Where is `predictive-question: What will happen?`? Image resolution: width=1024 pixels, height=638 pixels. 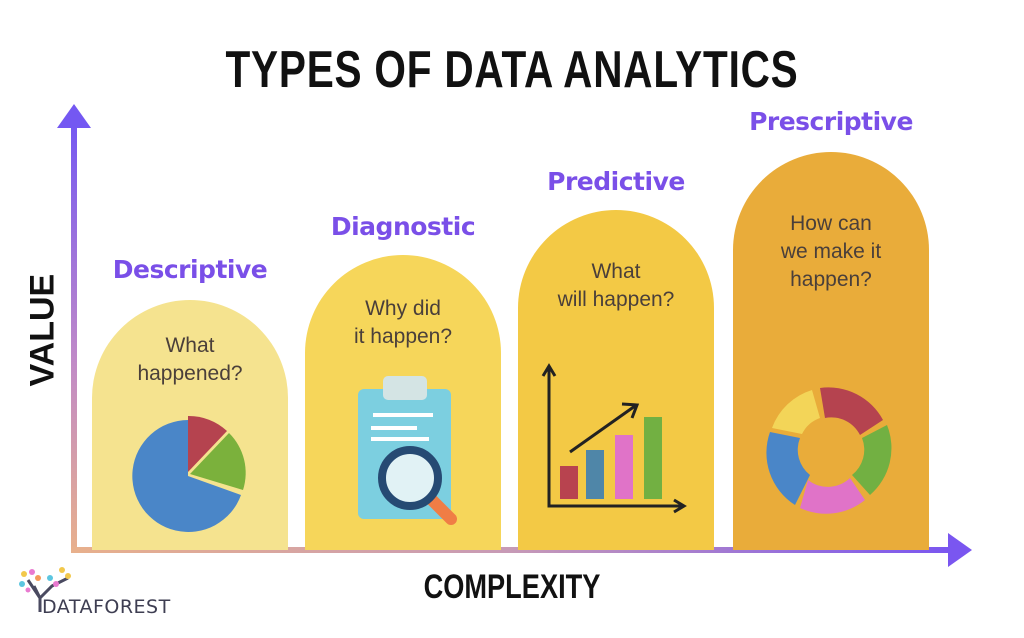 predictive-question: What will happen? is located at coordinates (616, 286).